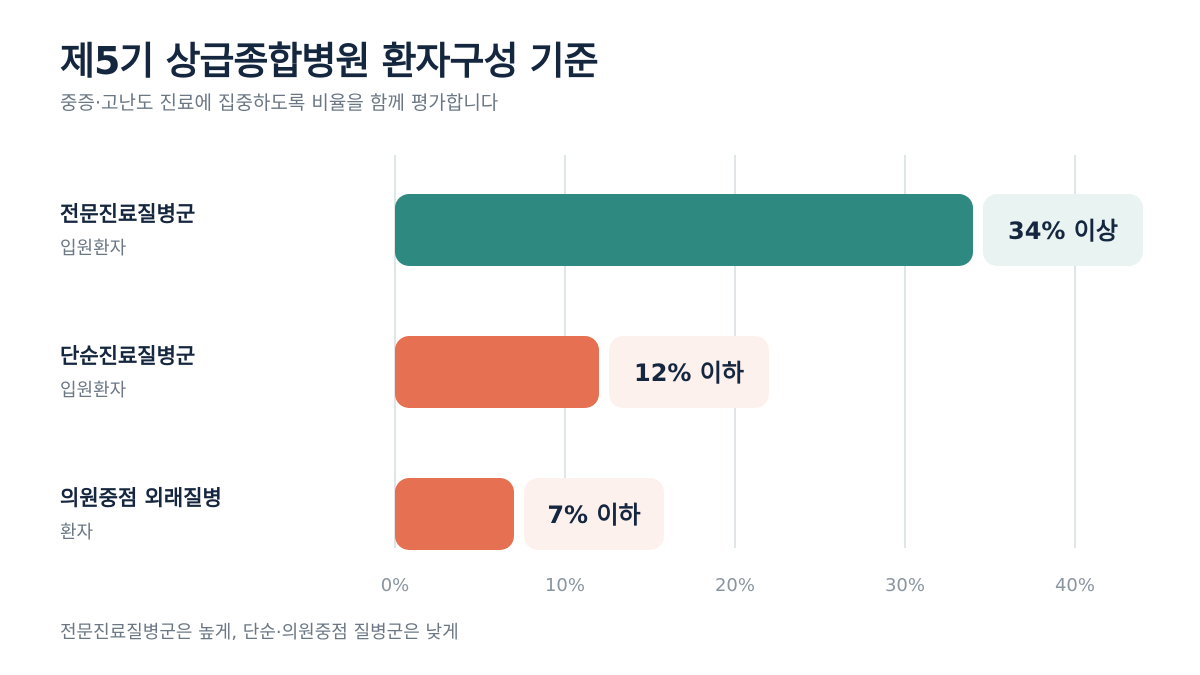 The width and height of the screenshot is (1200, 675). I want to click on value-label: 12% 이하, so click(689, 373).